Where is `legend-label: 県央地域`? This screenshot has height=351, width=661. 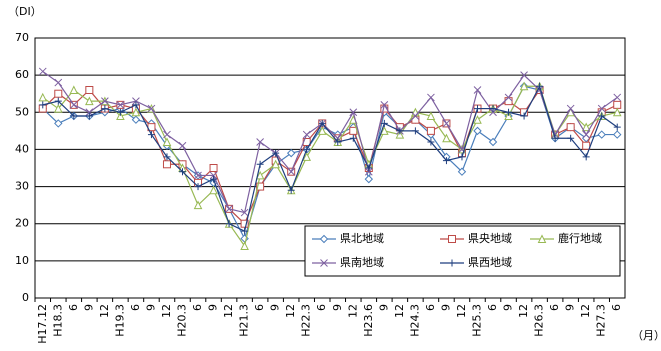
legend-label: 県央地域 is located at coordinates (490, 238).